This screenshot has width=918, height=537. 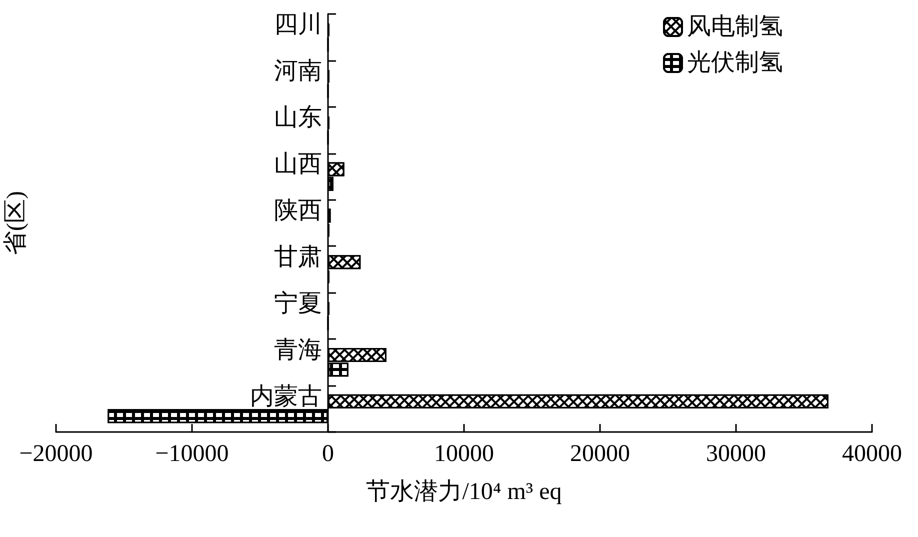 I want to click on x-tick-label: 40000, so click(x=872, y=454).